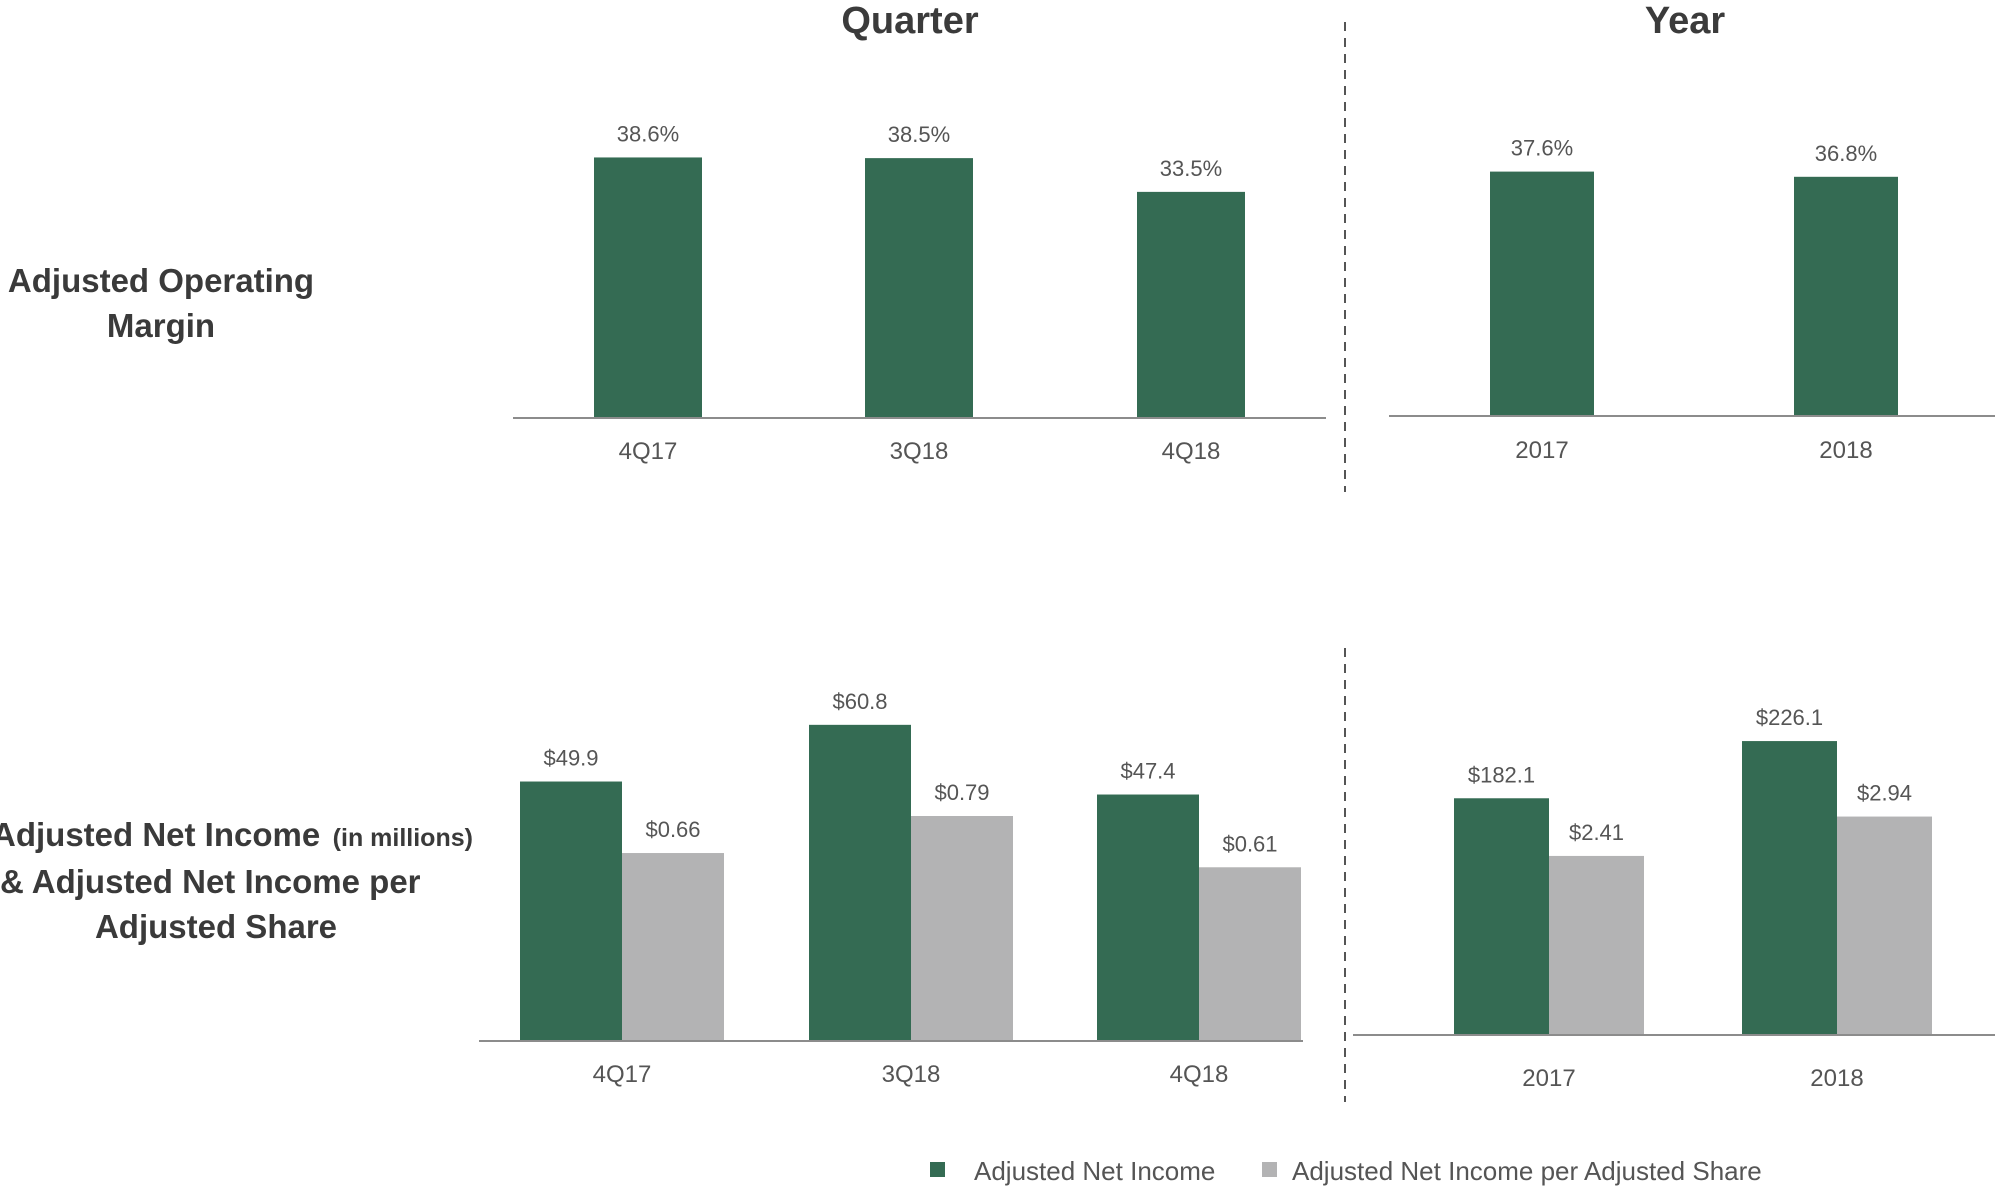 The width and height of the screenshot is (1995, 1188). Describe the element at coordinates (648, 133) in the screenshot. I see `value-label-margin-quarter-s0-4Q17: 38.6%` at that location.